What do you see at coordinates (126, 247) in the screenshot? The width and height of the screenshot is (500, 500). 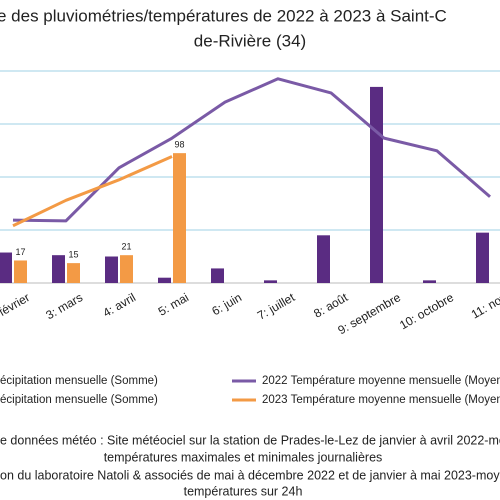 I see `data-label: 21` at bounding box center [126, 247].